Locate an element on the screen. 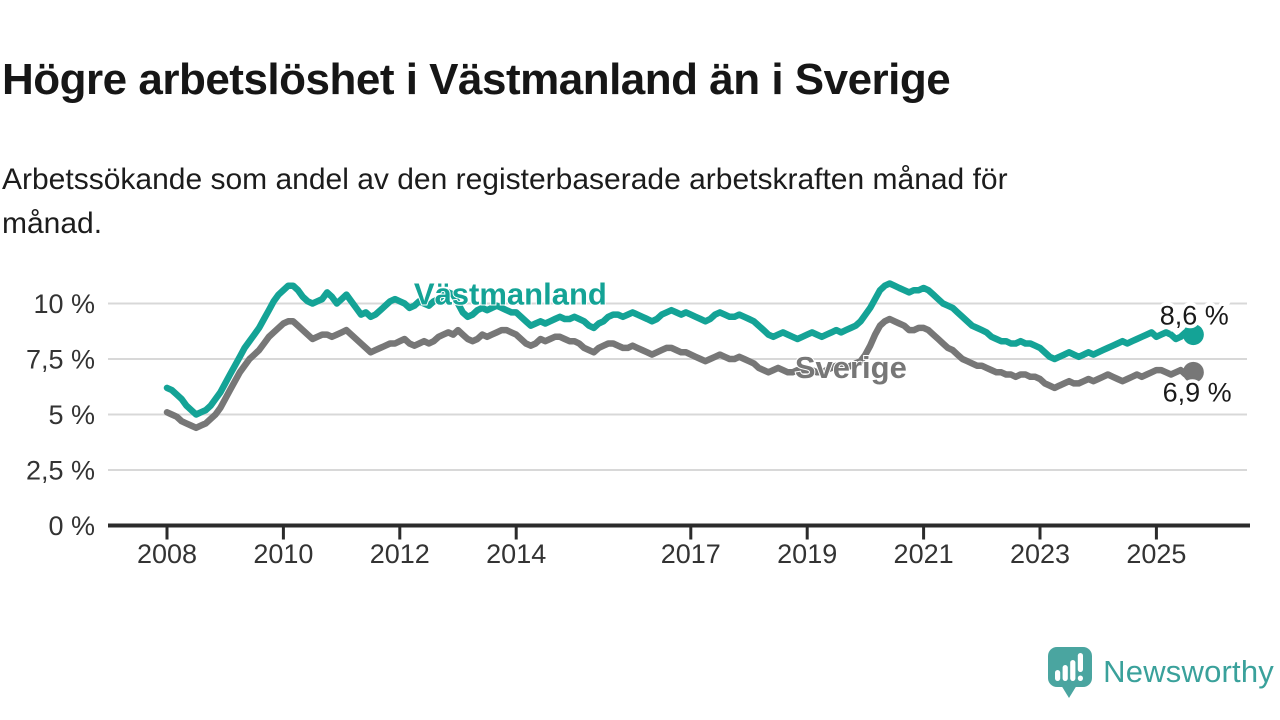  subtitle-line-2: månad. is located at coordinates (52, 223).